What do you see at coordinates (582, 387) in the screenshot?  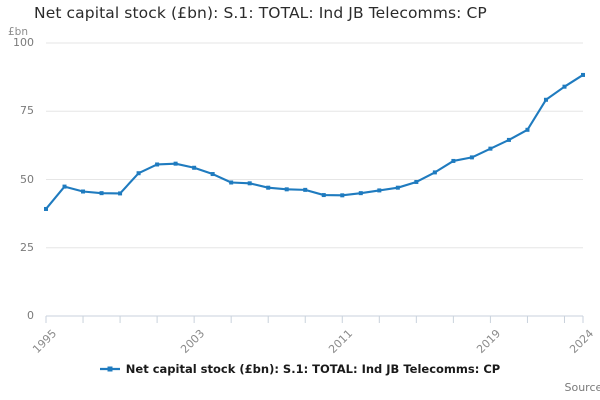 I see `source-note: Source:` at bounding box center [582, 387].